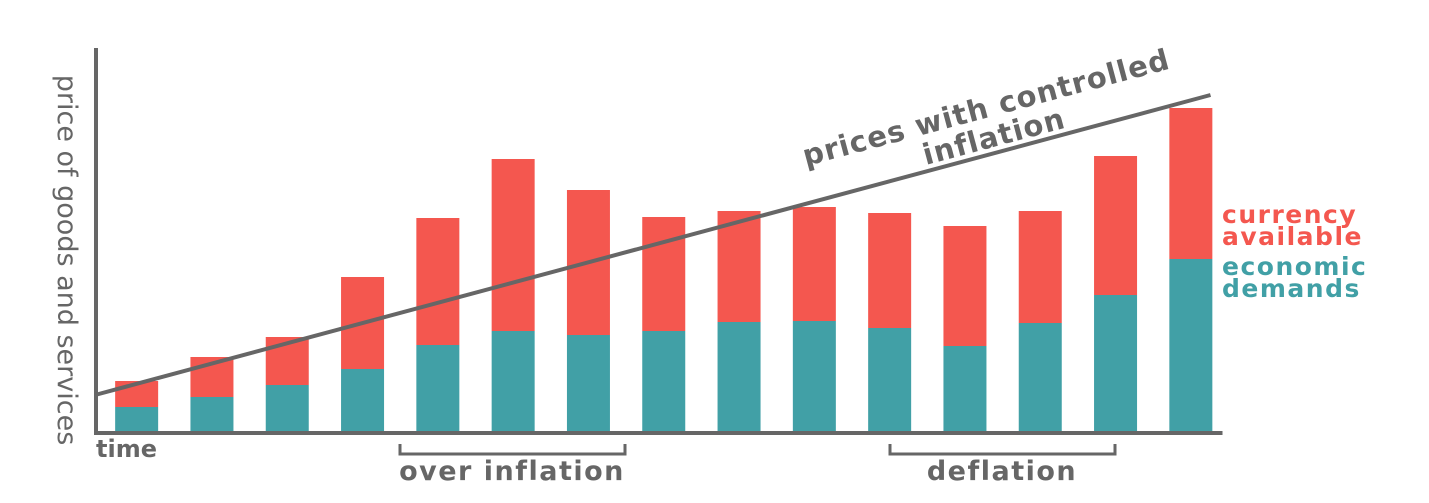 This screenshot has width=1429, height=503. What do you see at coordinates (1295, 277) in the screenshot?
I see `legend-entry: economic demands` at bounding box center [1295, 277].